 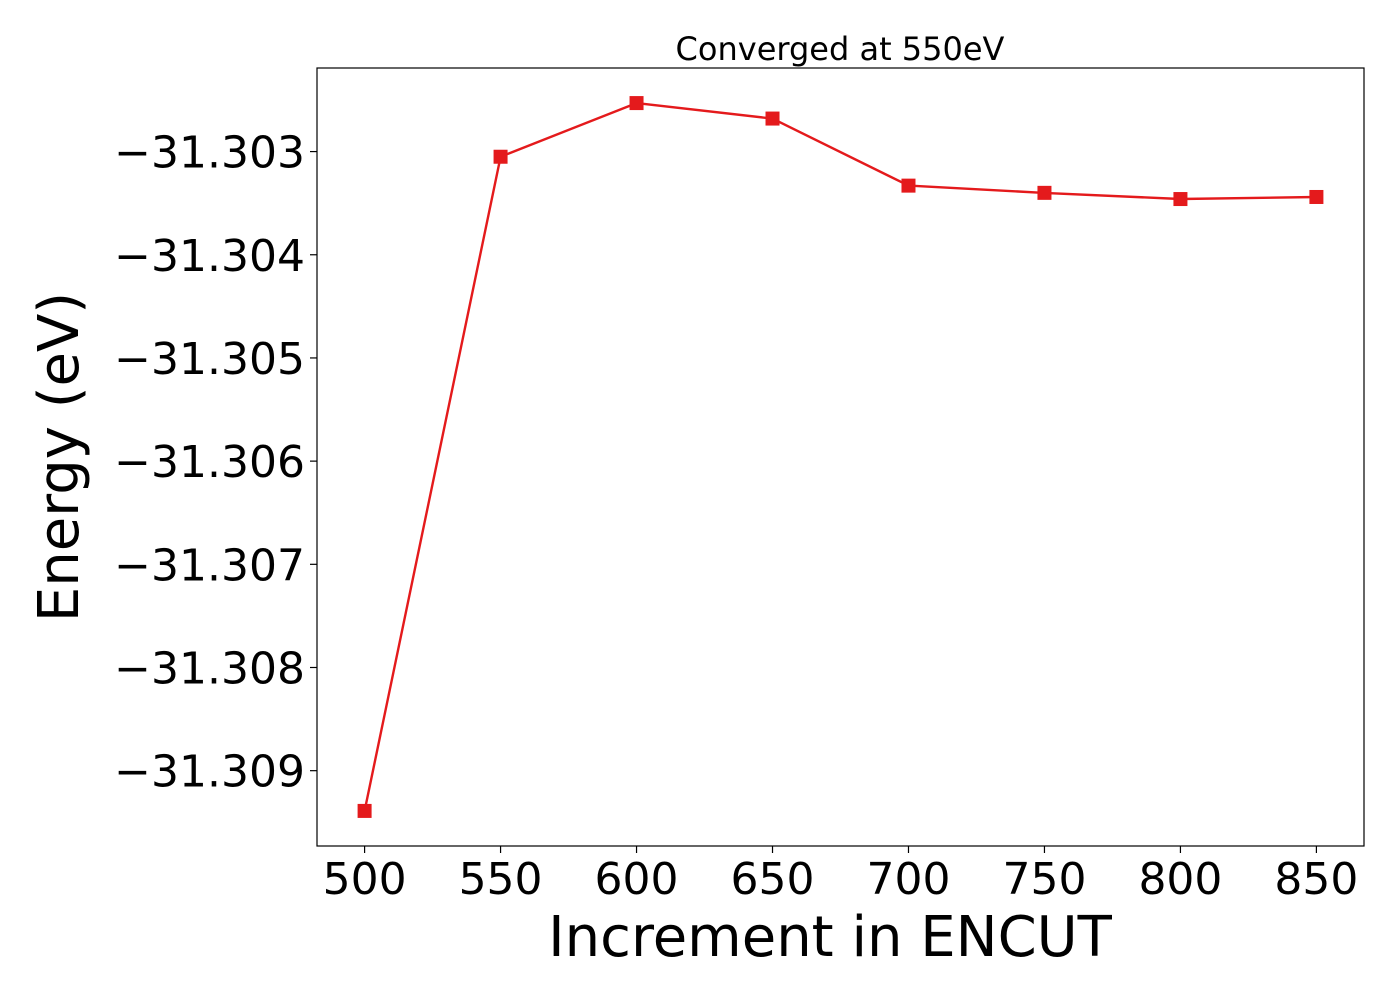 I want to click on x-tick-label: 850, so click(x=1316, y=879).